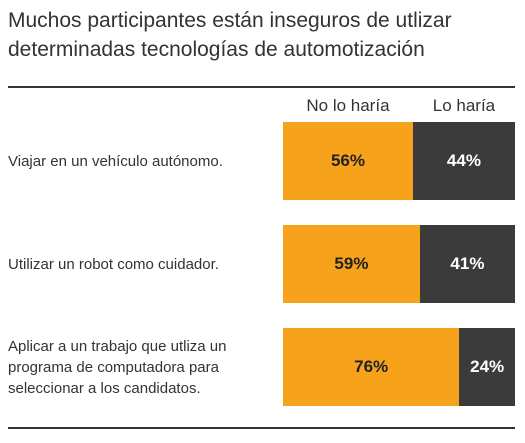 This screenshot has height=443, width=525. I want to click on value-label: 76%, so click(371, 366).